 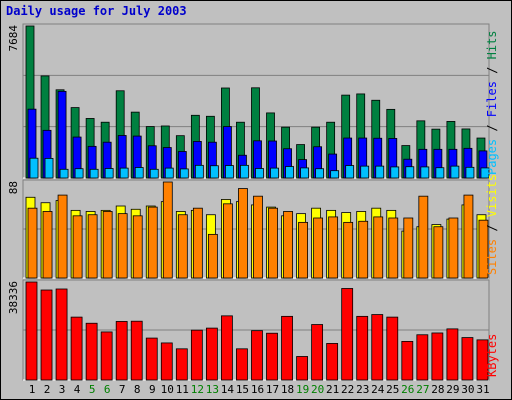 I want to click on x-tick-label: 31, so click(x=482, y=389).